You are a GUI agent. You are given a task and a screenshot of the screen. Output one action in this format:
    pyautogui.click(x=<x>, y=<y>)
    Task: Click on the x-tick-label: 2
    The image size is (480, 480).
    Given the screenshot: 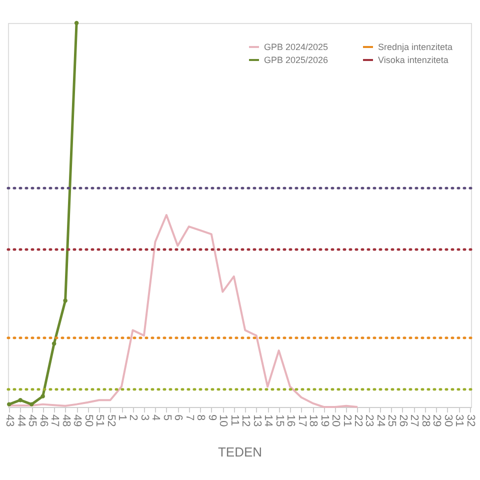 What is the action you would take?
    pyautogui.click(x=133, y=417)
    